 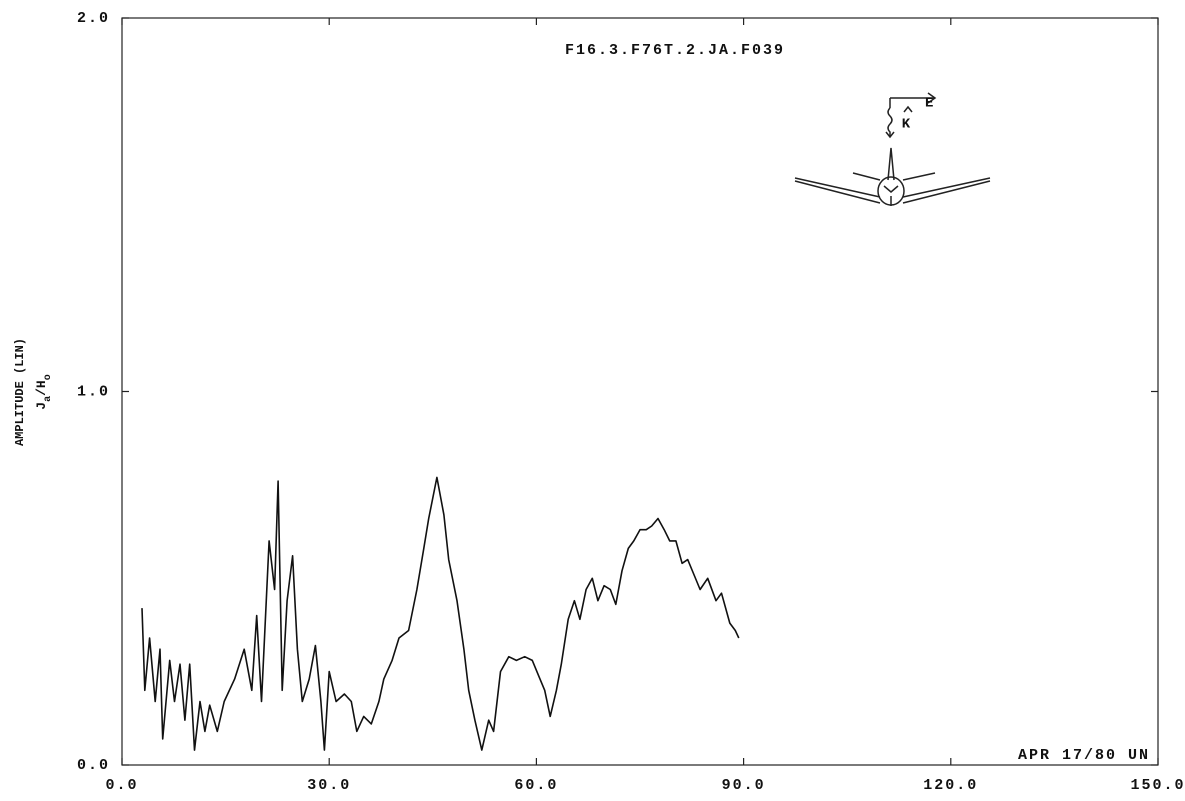 I want to click on x-tick-label: 0.0, so click(x=121, y=785).